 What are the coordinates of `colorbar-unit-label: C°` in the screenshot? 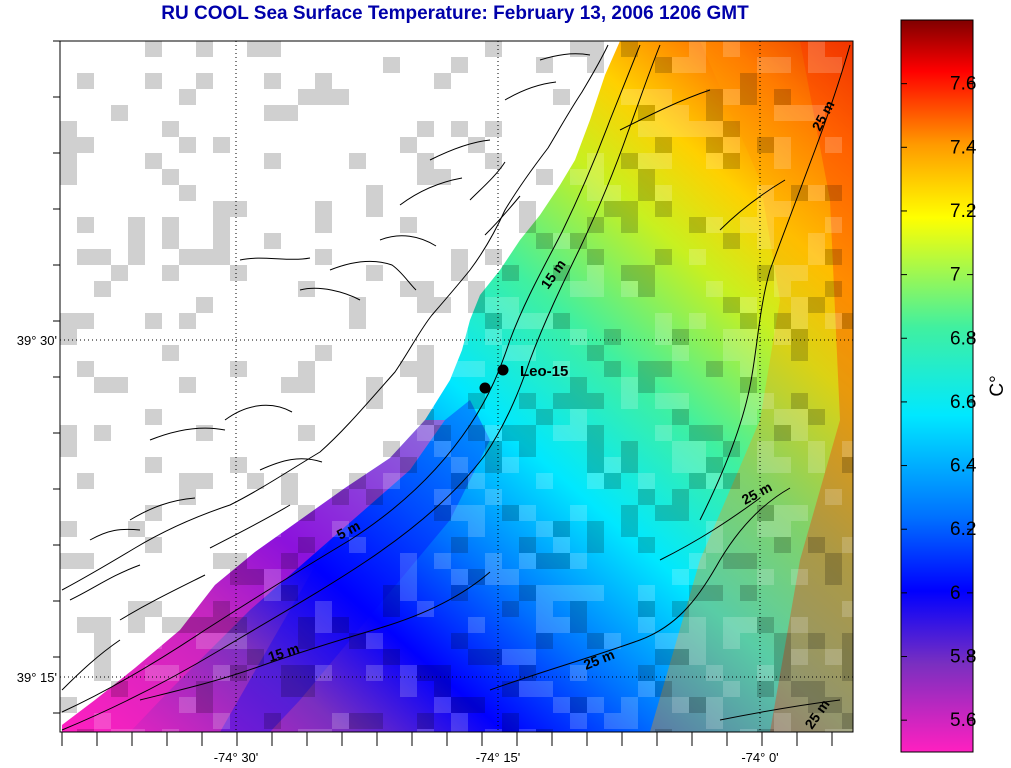 It's located at (997, 385).